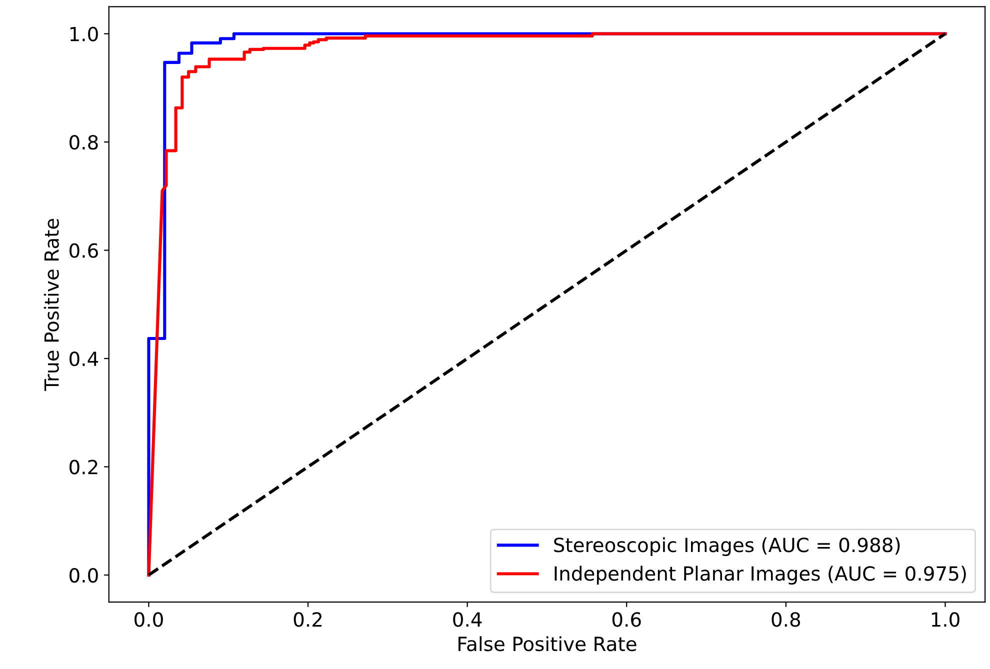 This screenshot has height=669, width=990. What do you see at coordinates (760, 575) in the screenshot?
I see `legend-label: Independent Planar Images (AUC = 0.975)` at bounding box center [760, 575].